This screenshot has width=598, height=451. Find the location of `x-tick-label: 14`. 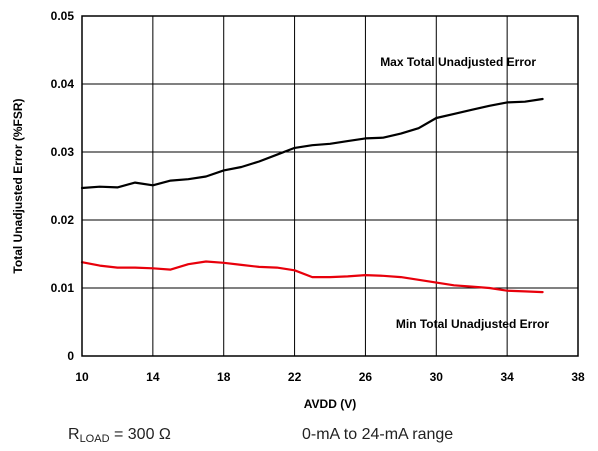

x-tick-label: 14 is located at coordinates (153, 377).